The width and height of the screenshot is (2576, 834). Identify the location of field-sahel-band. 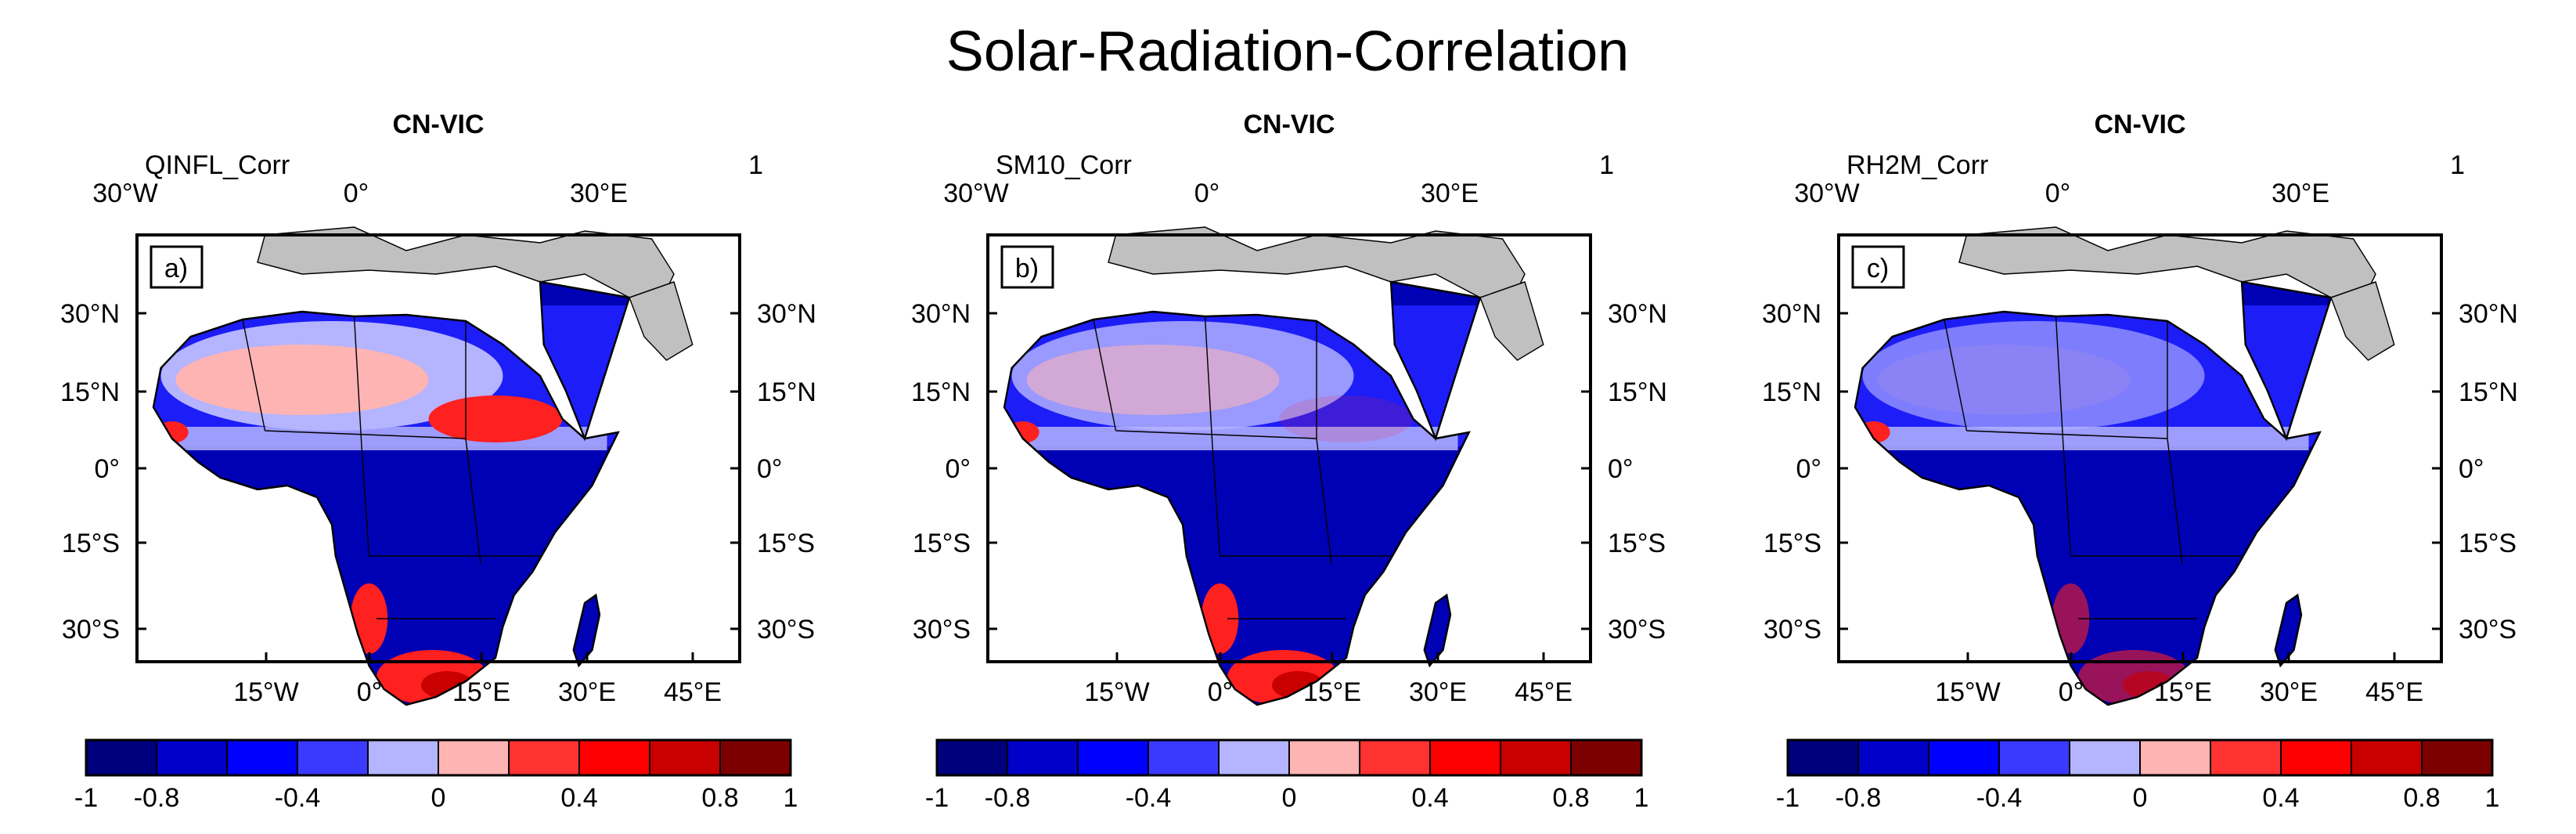
(2082, 438).